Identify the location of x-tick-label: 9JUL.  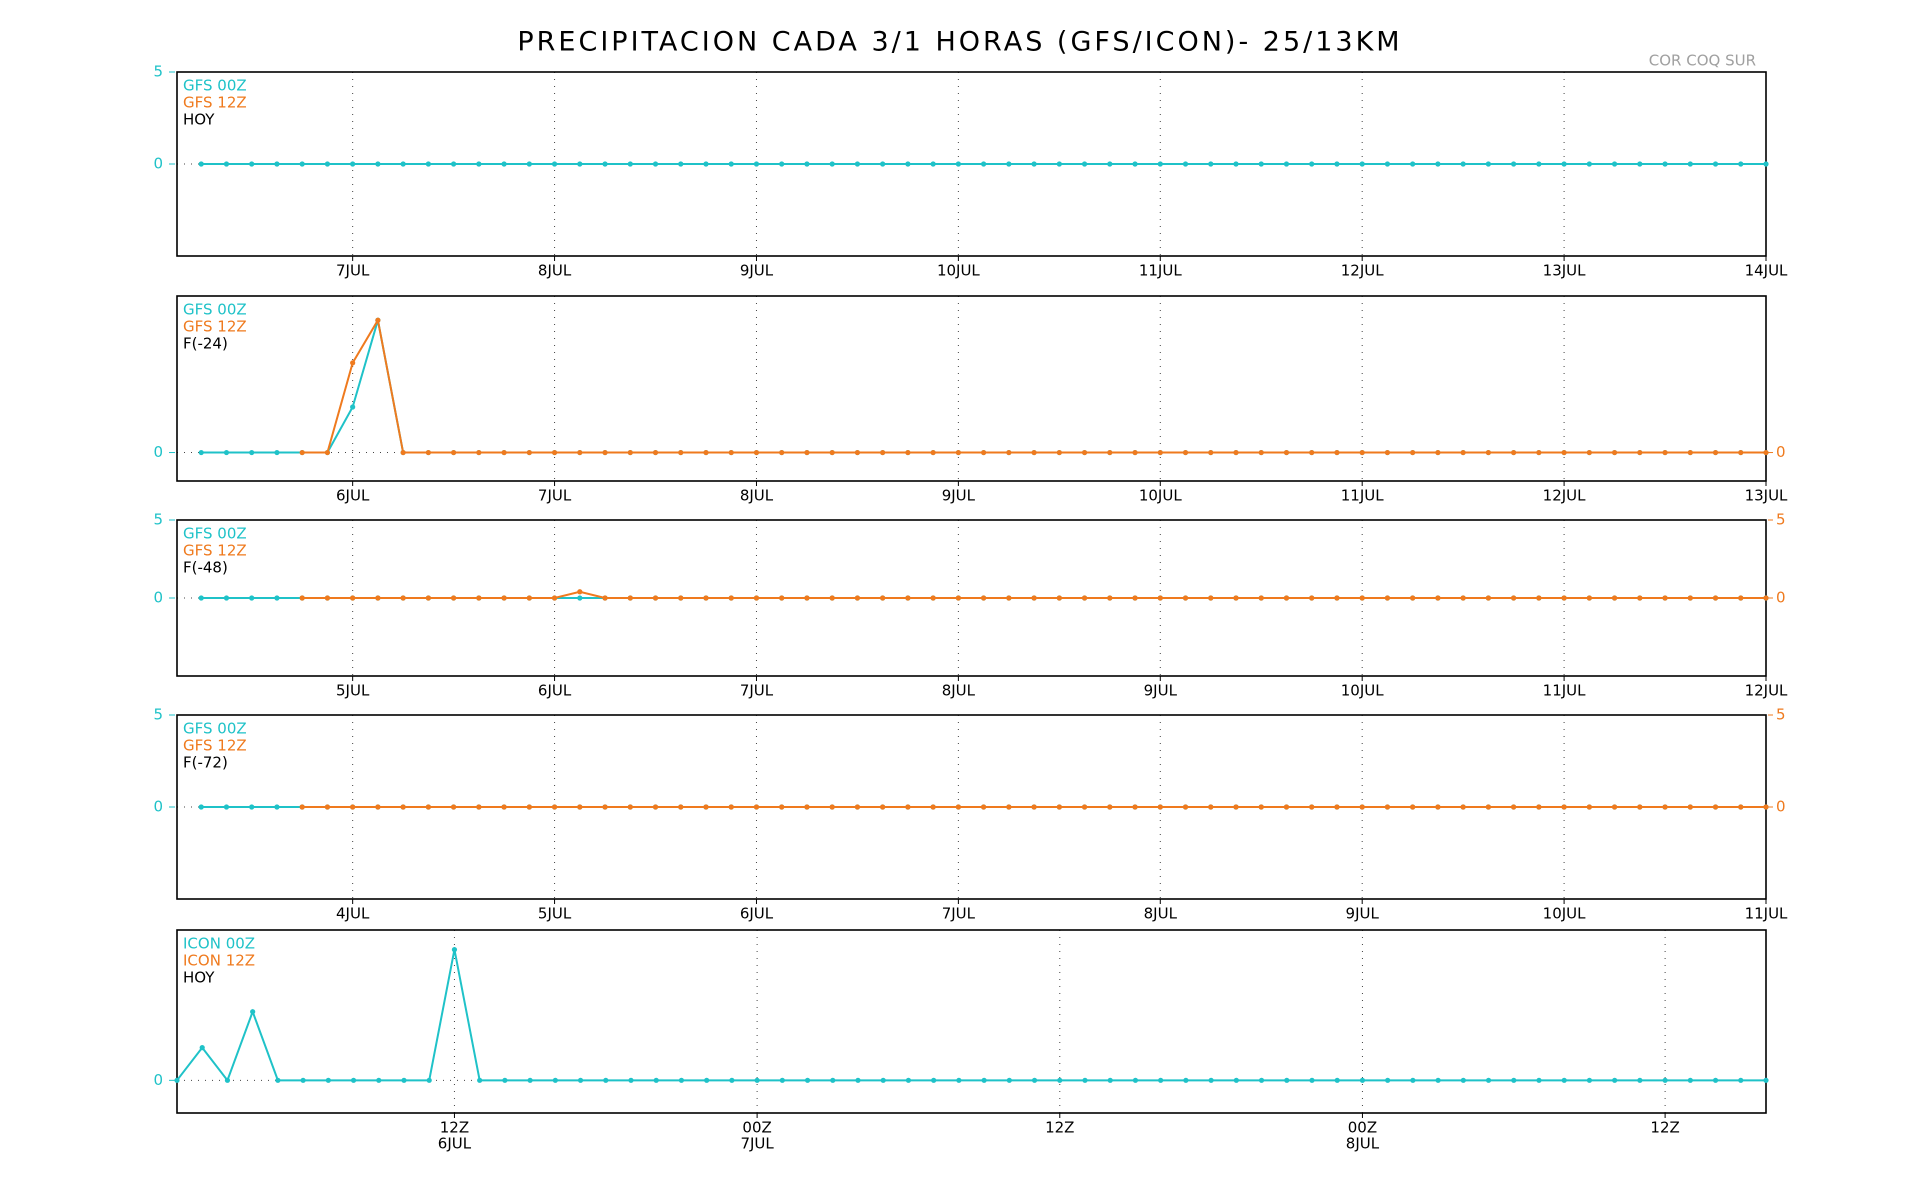
(1363, 914).